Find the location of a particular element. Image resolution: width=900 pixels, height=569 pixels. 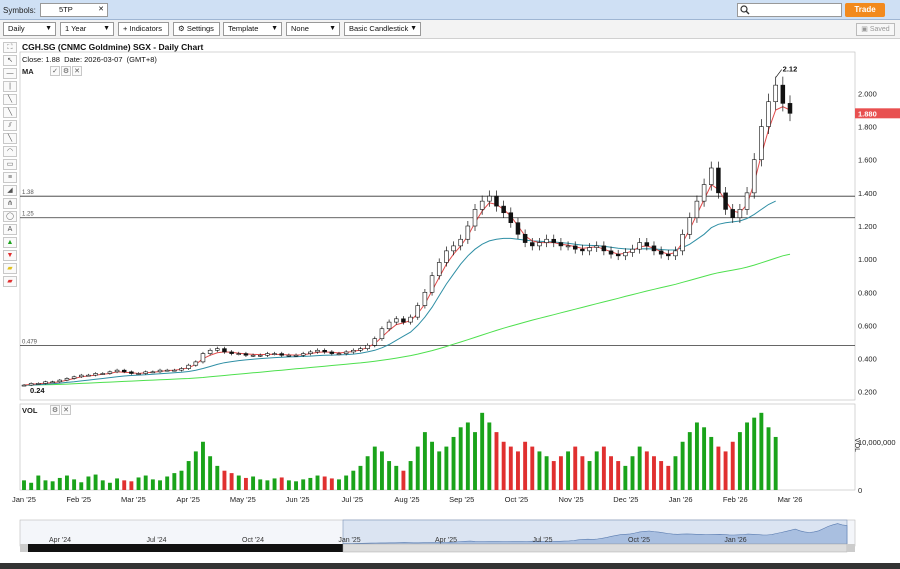

interval-select: Daily ▼ is located at coordinates (29, 29).